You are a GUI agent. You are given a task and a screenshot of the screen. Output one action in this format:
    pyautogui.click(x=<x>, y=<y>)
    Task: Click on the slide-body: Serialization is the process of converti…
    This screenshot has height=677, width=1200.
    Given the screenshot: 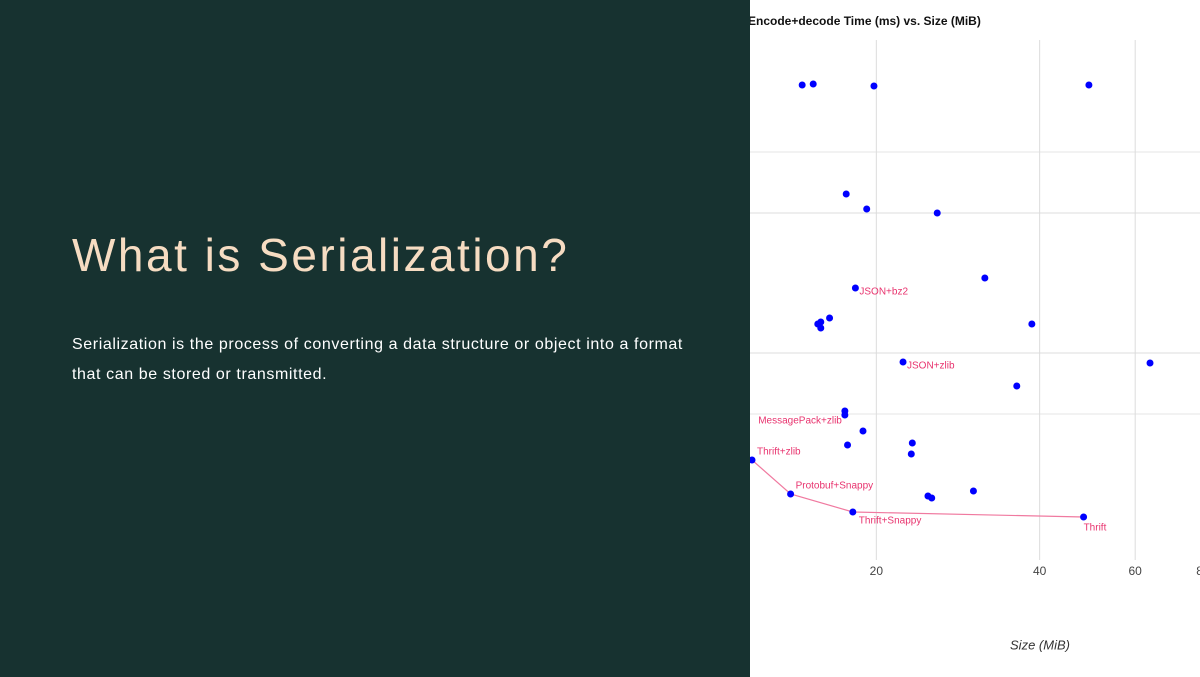 What is the action you would take?
    pyautogui.click(x=377, y=359)
    